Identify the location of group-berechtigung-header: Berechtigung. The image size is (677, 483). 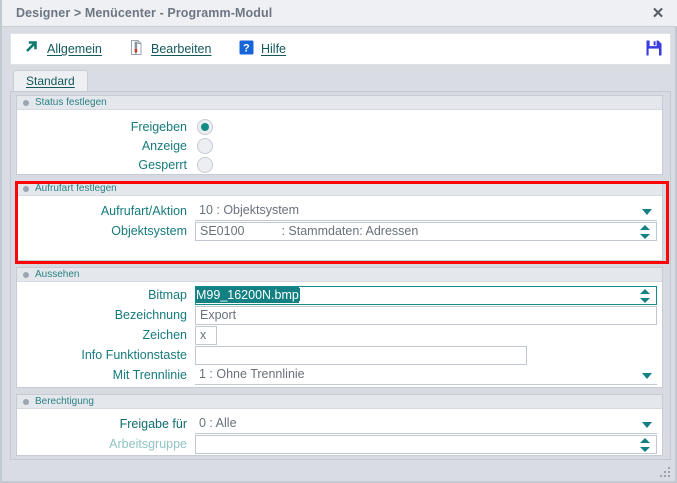
(339, 402).